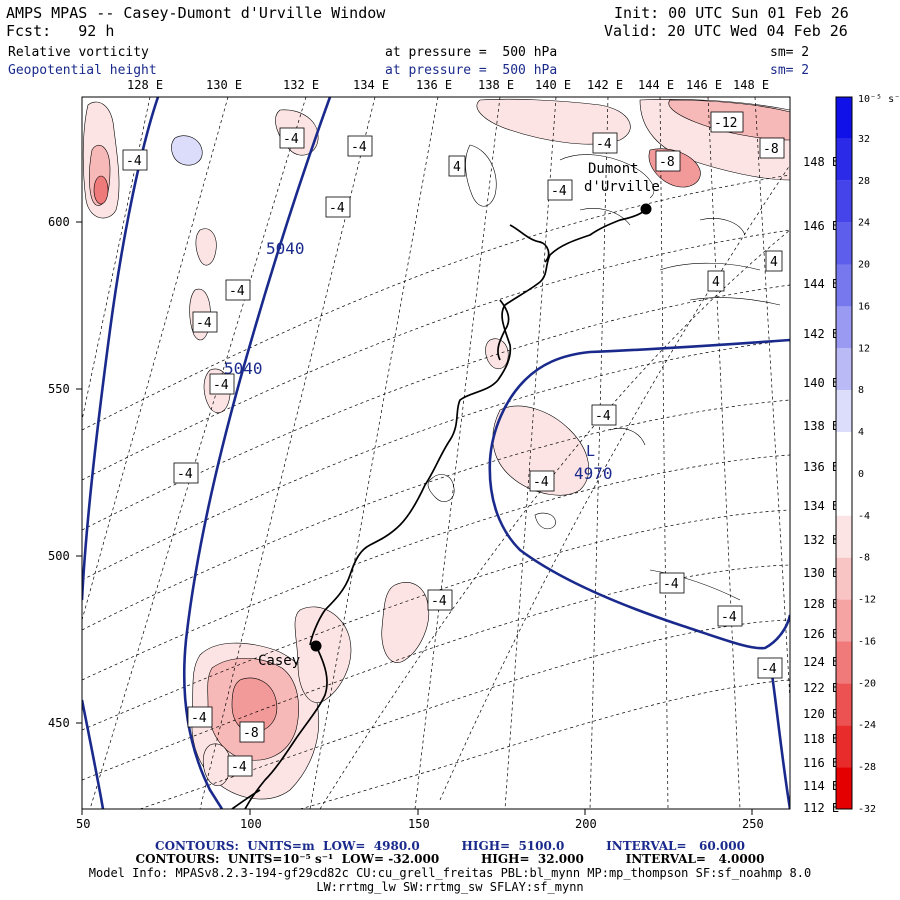  Describe the element at coordinates (821, 226) in the screenshot. I see `svg-text: 146 E` at that location.